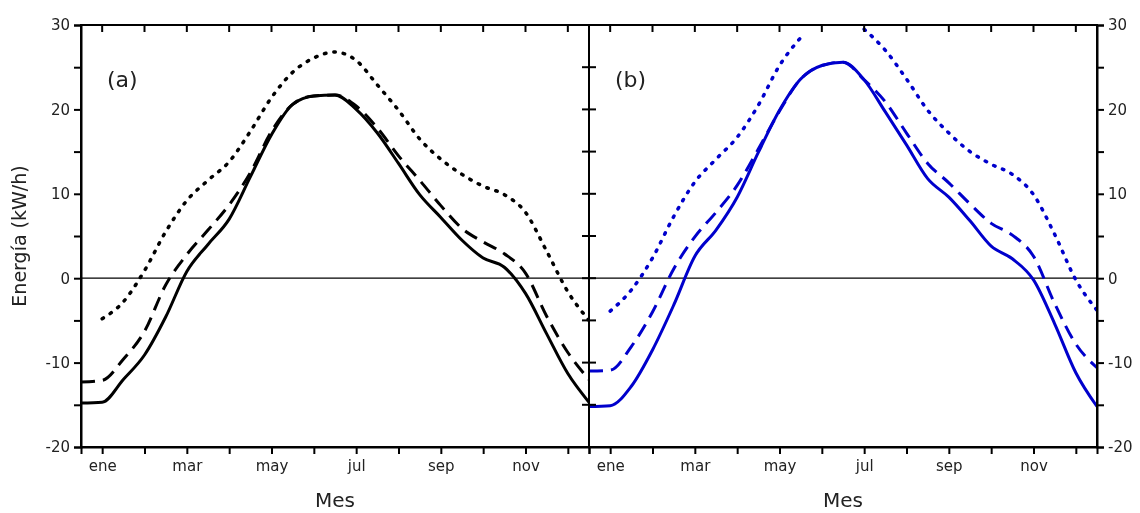 The image size is (1140, 513). I want to click on annotation: (b), so click(631, 79).